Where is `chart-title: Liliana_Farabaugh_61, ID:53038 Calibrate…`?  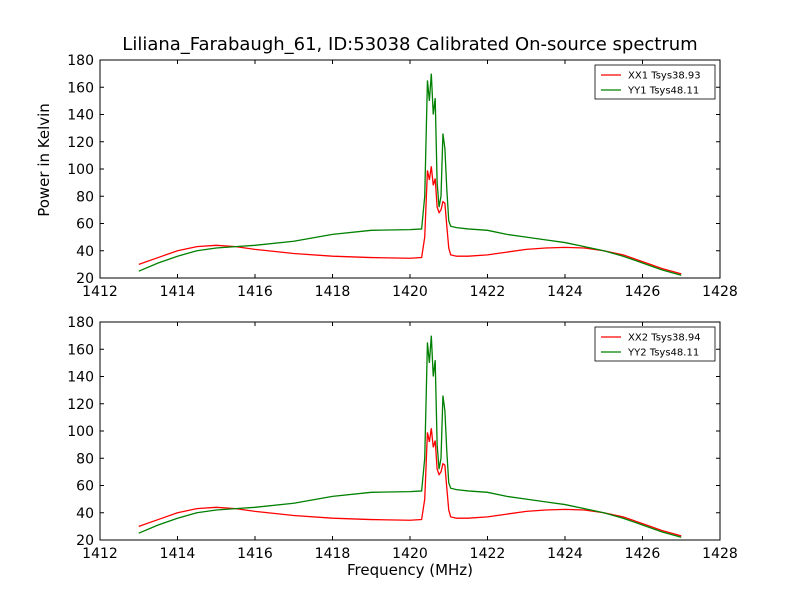
chart-title: Liliana_Farabaugh_61, ID:53038 Calibrate… is located at coordinates (410, 44).